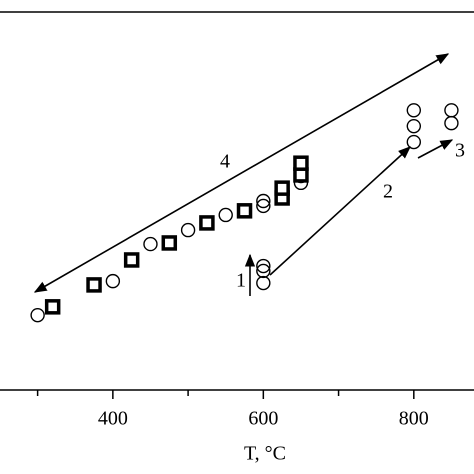 This screenshot has height=474, width=474. What do you see at coordinates (388, 192) in the screenshot?
I see `annotation: 2` at bounding box center [388, 192].